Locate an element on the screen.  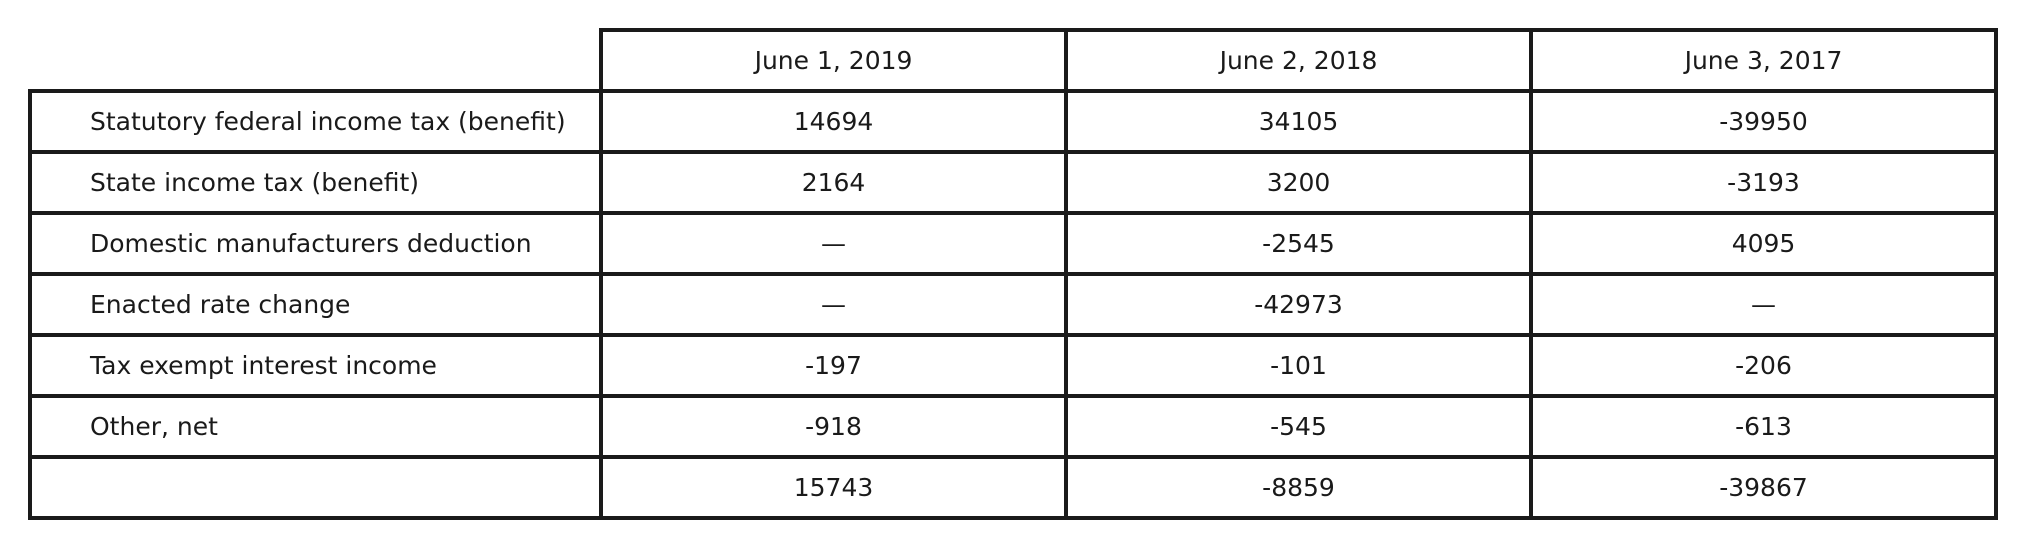
table-cell: -42973 is located at coordinates (1298, 304).